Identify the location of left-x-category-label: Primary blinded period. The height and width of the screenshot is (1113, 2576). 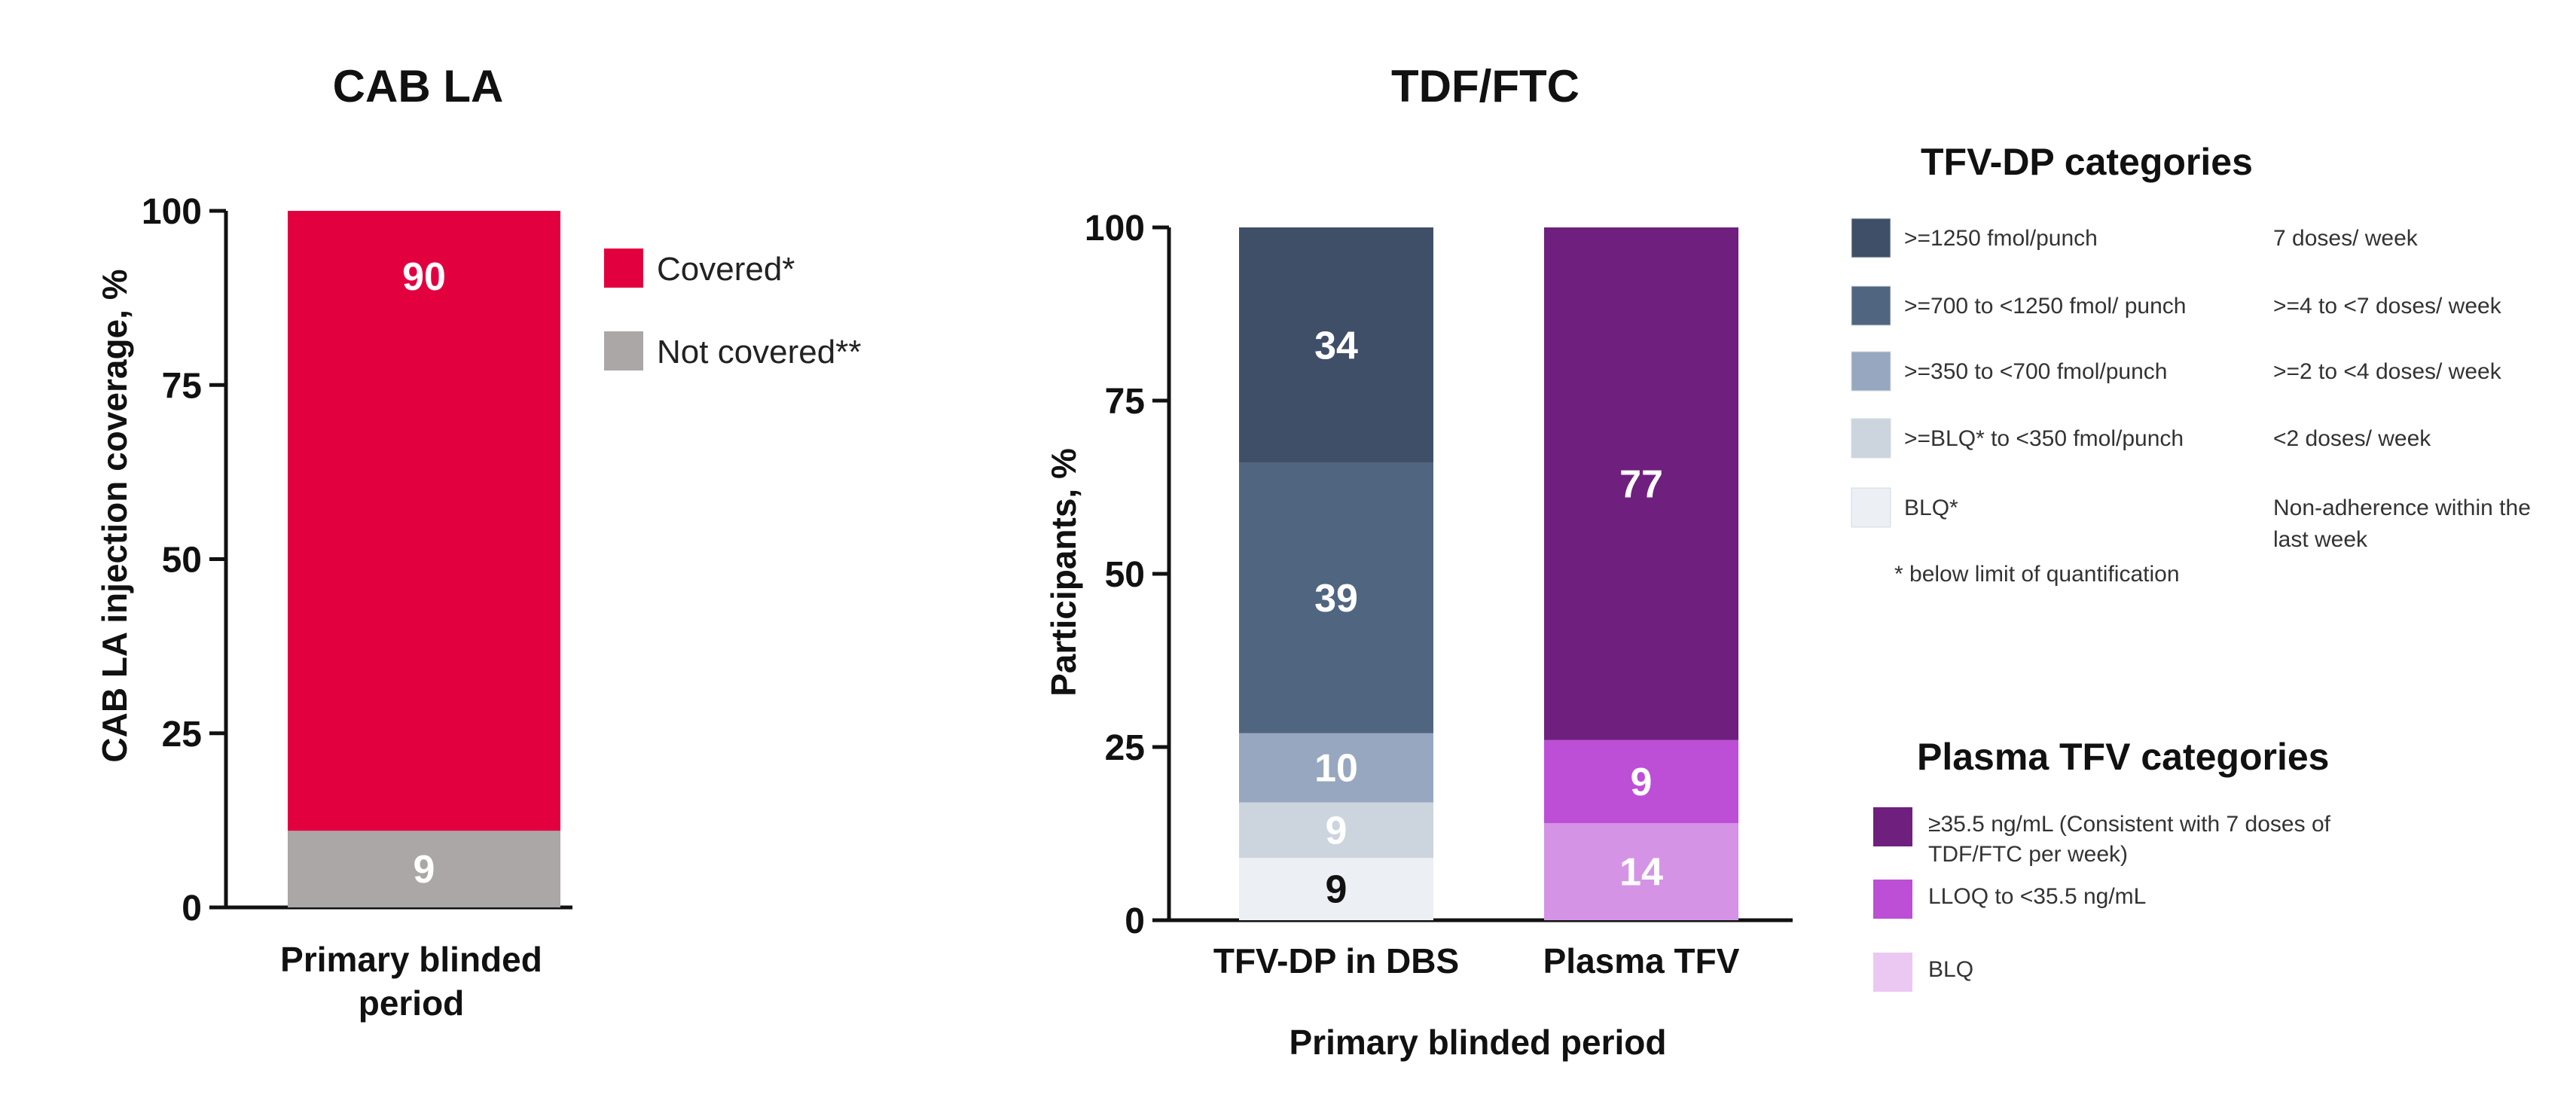
(411, 981).